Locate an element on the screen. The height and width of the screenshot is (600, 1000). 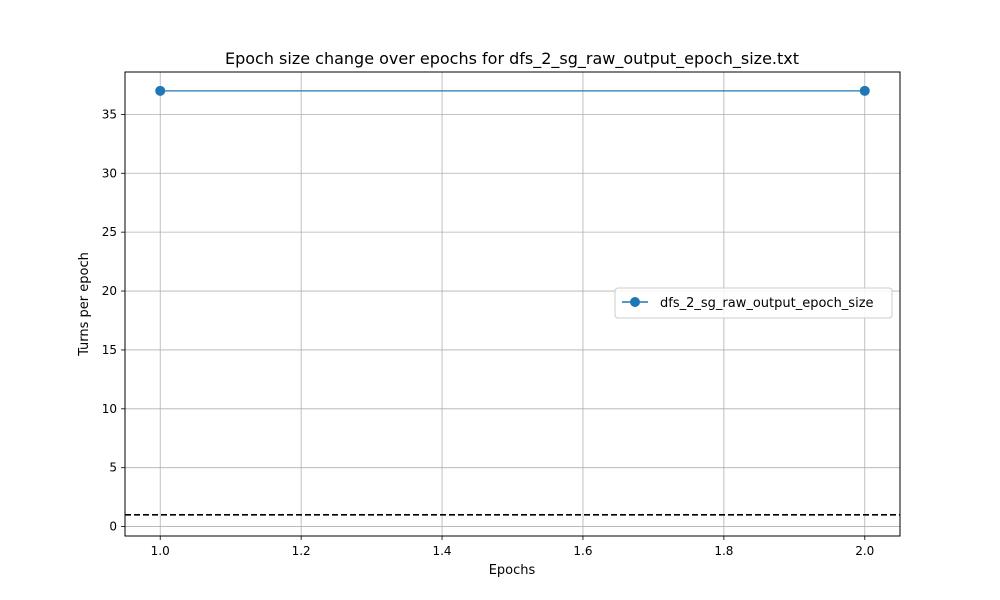
y-tick-label: 20 is located at coordinates (109, 291).